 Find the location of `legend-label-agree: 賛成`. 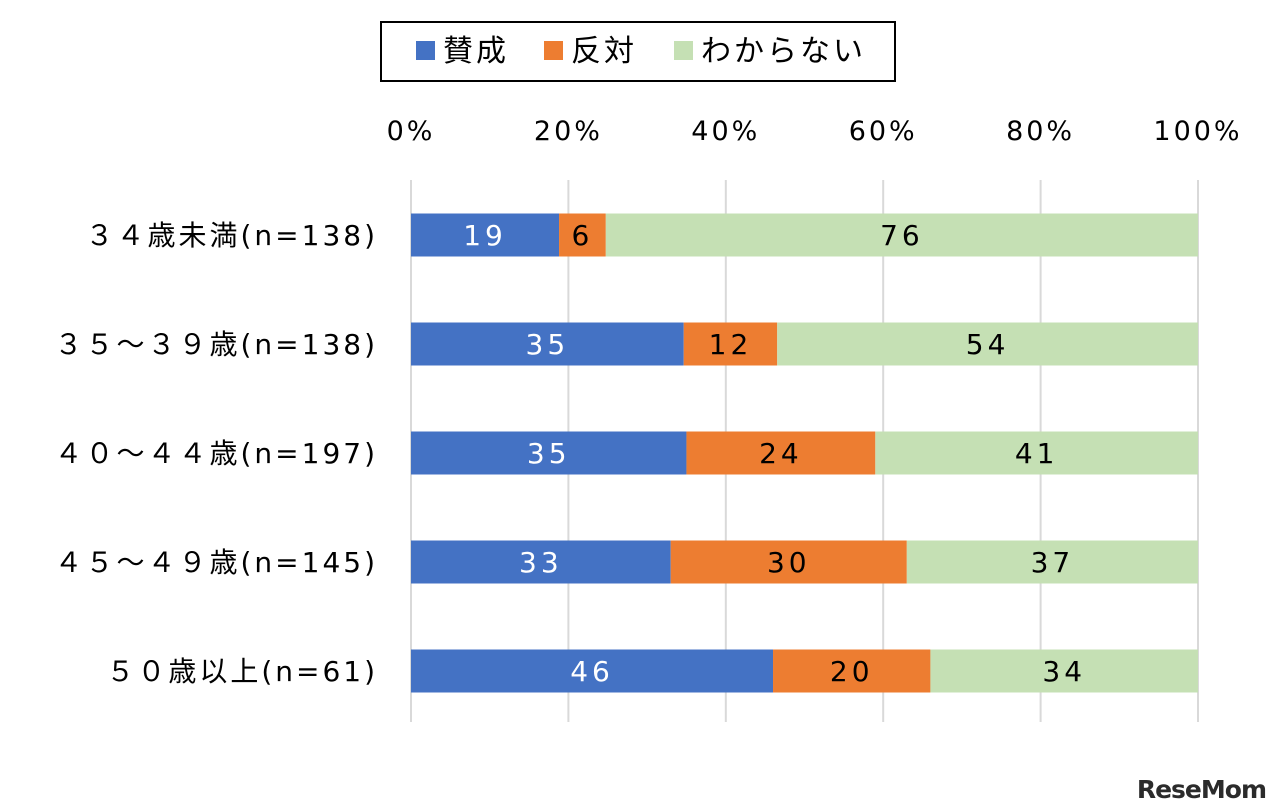

legend-label-agree: 賛成 is located at coordinates (476, 51).